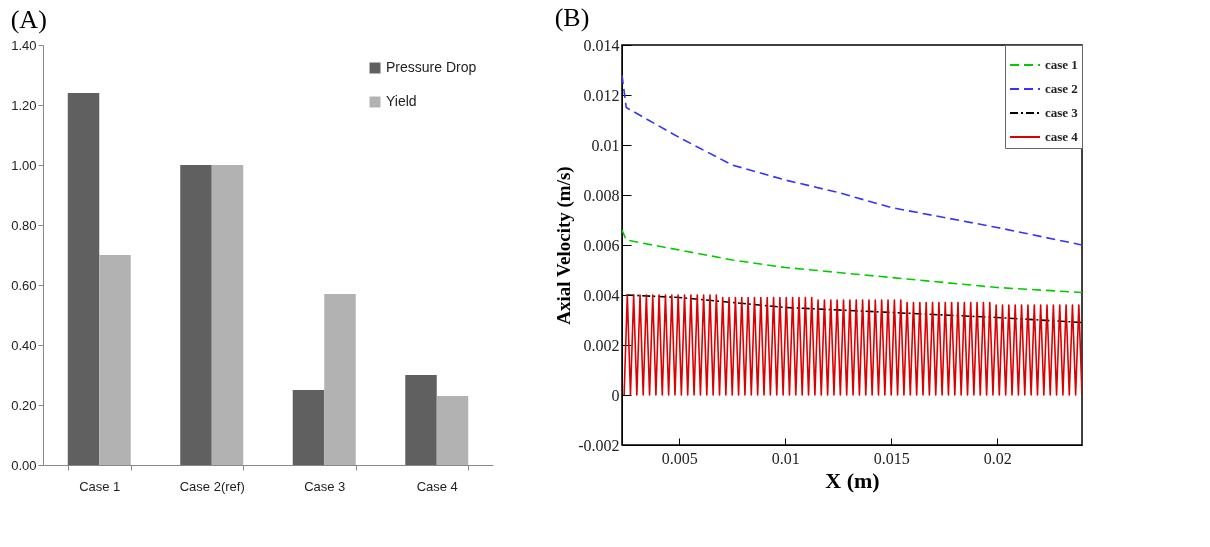 This screenshot has width=1210, height=547. Describe the element at coordinates (325, 486) in the screenshot. I see `x-tick-label: Case 3` at that location.